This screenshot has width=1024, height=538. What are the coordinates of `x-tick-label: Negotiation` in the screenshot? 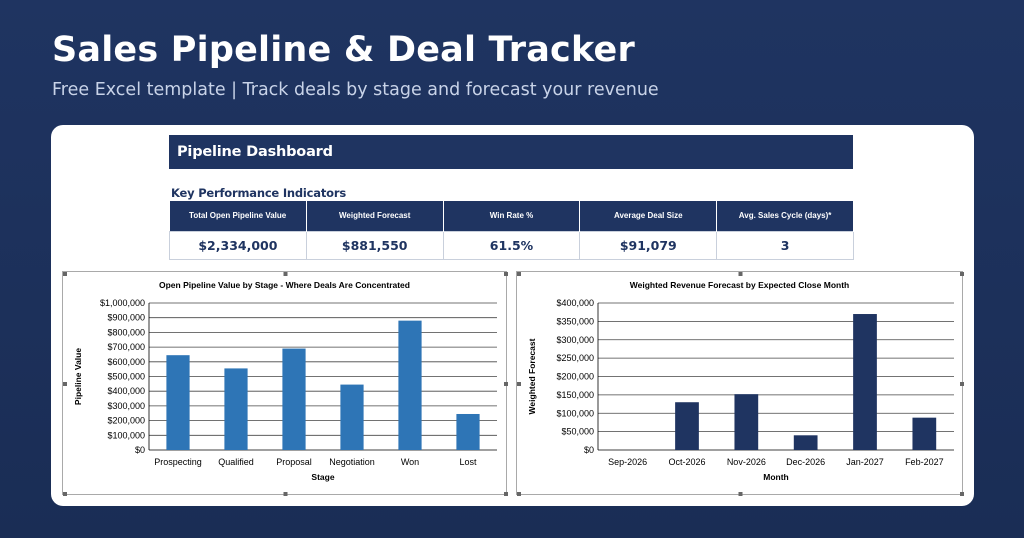 It's located at (352, 462).